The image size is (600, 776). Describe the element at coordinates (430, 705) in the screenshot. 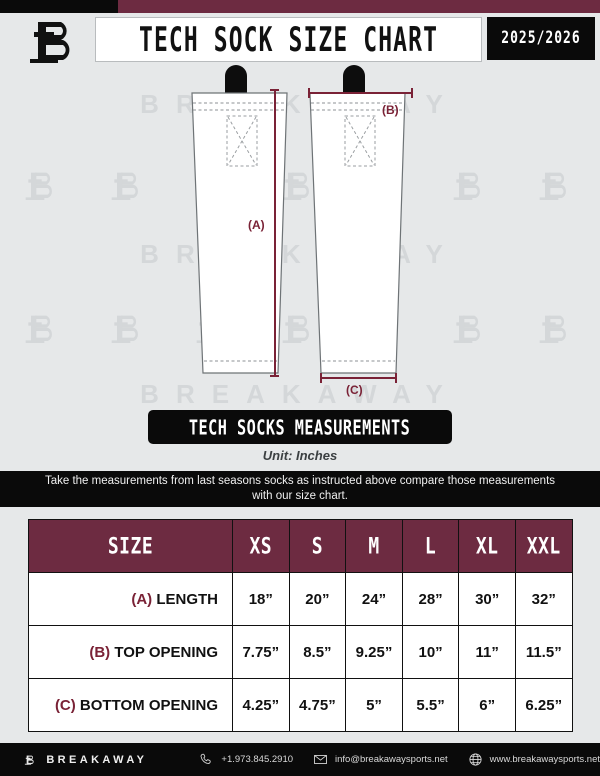

I see `table-cell: 5.5”` at that location.